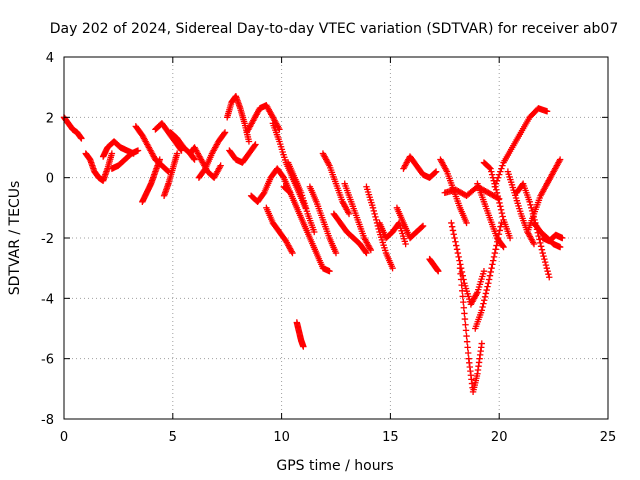  Describe the element at coordinates (453, 191) in the screenshot. I see `series-arc30` at that location.